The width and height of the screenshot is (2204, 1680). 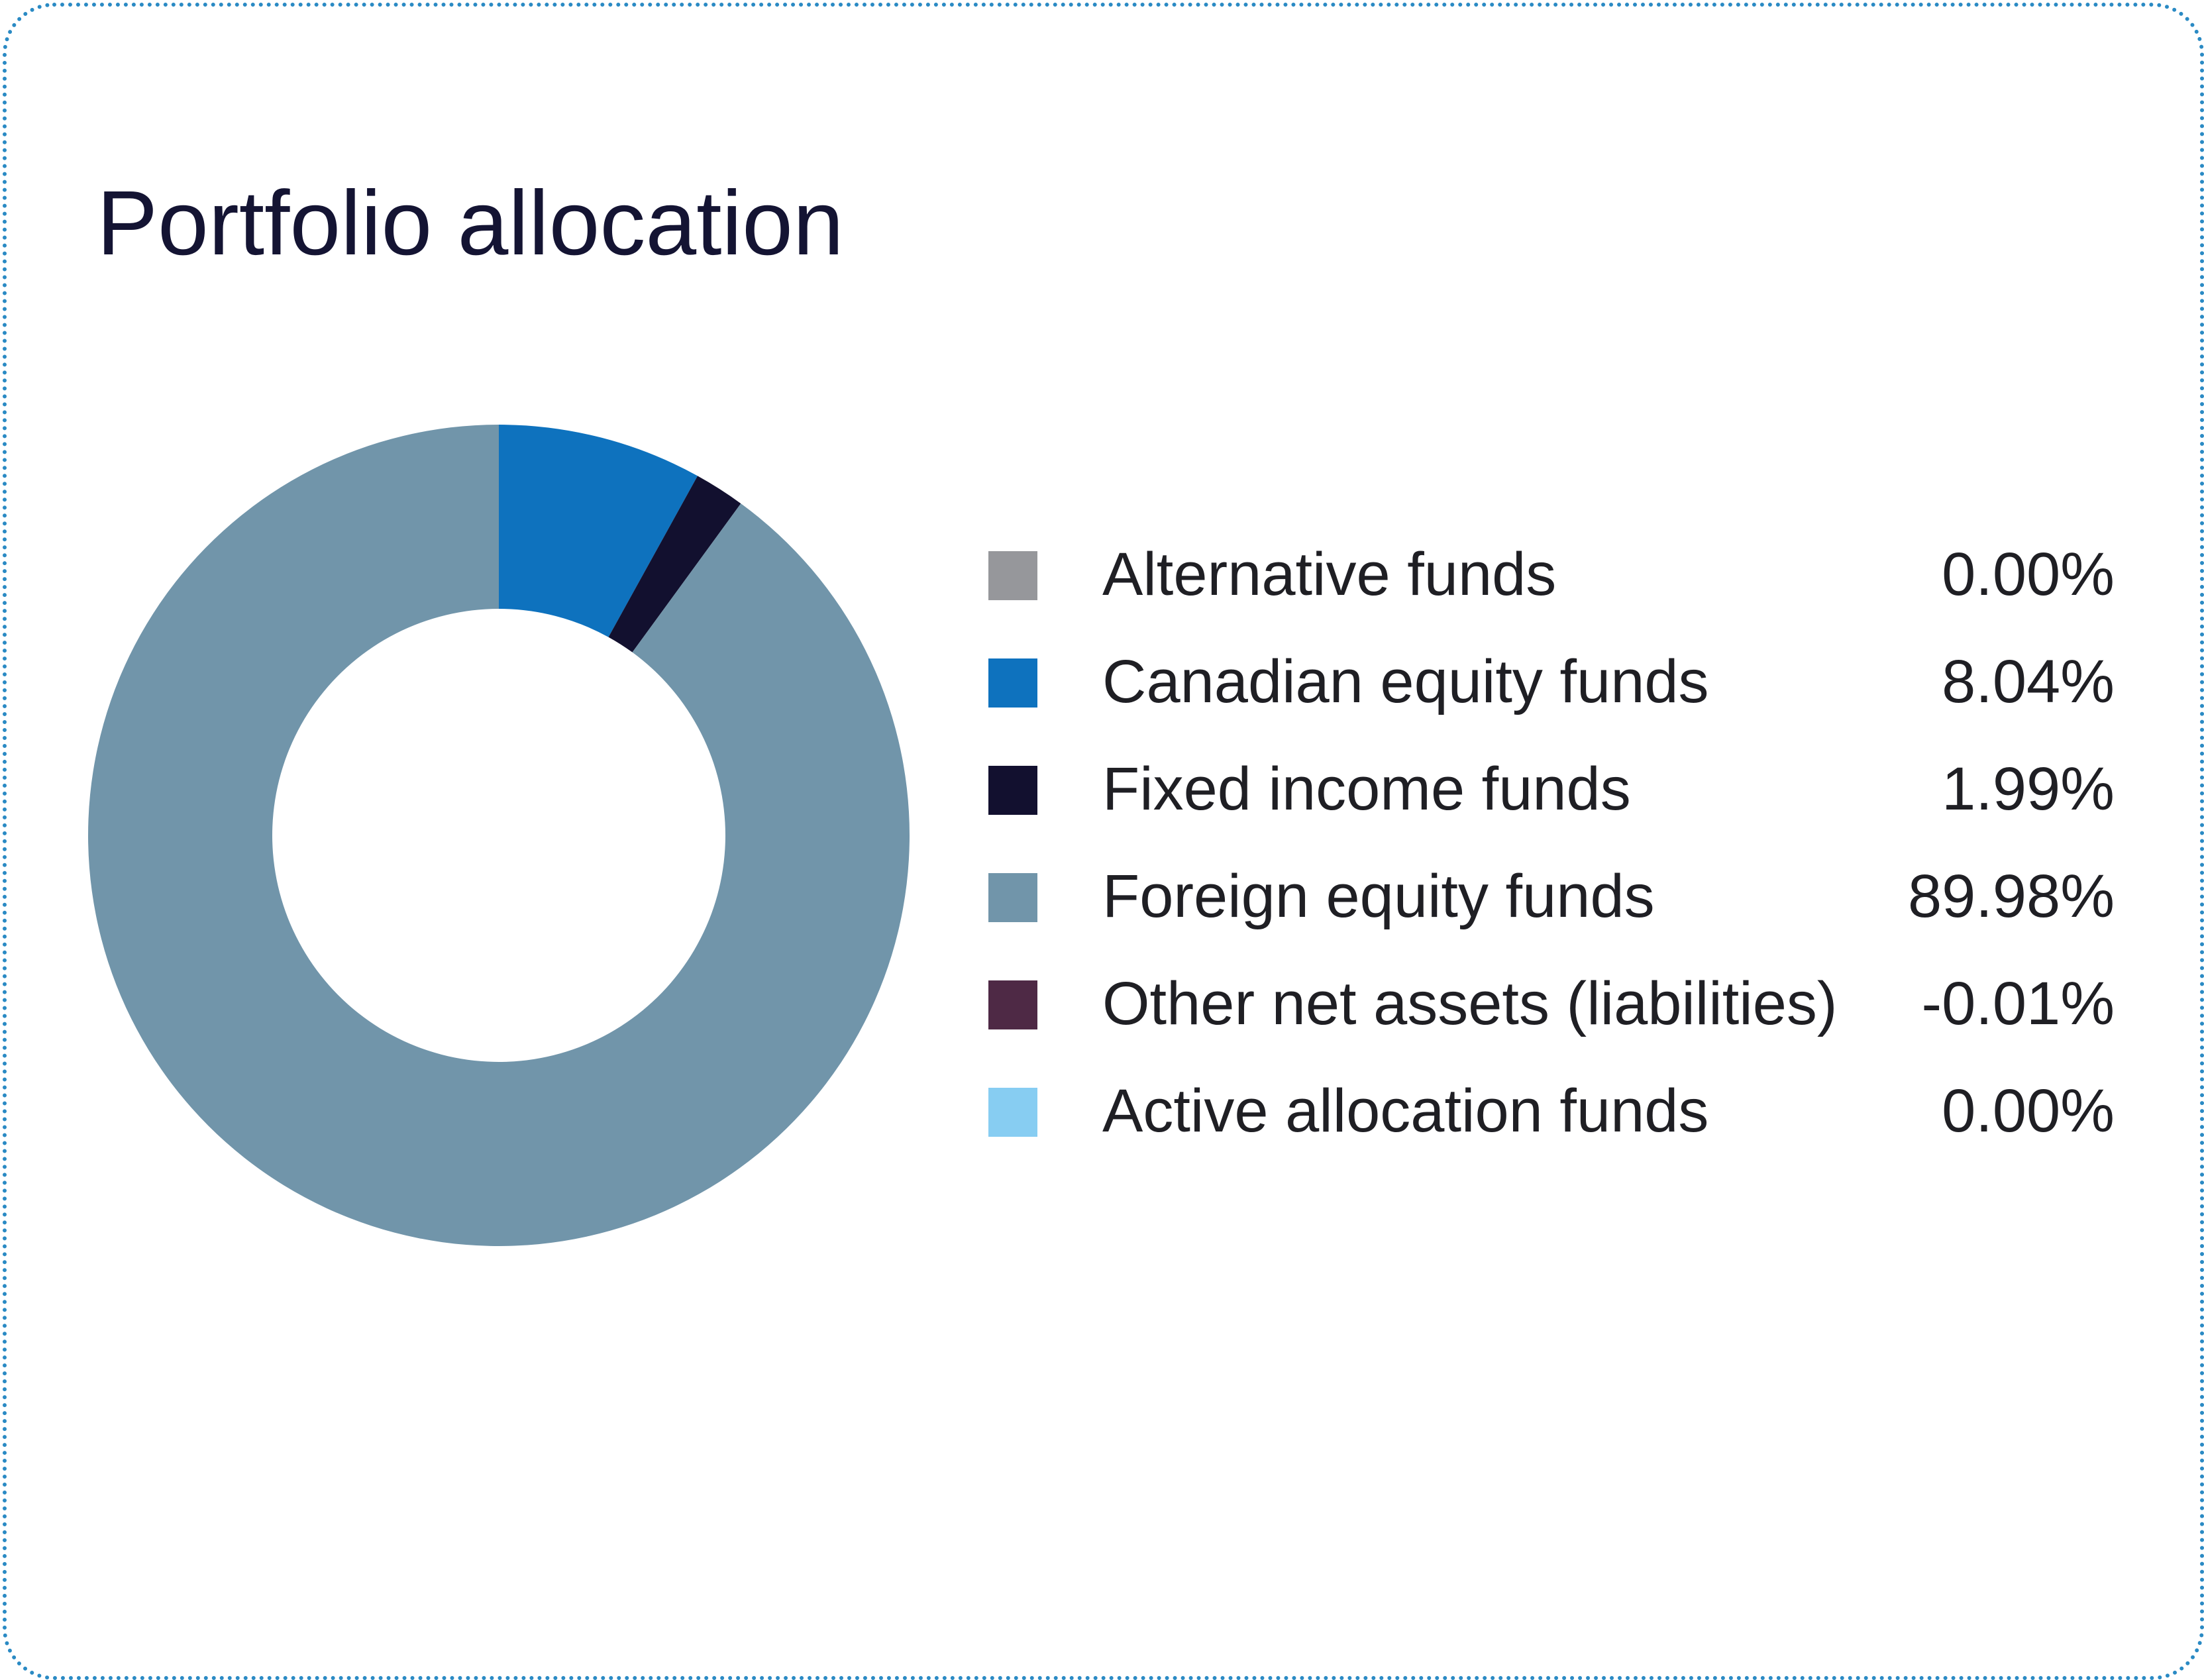 What do you see at coordinates (2018, 1003) in the screenshot?
I see `legend-value: -0.01%` at bounding box center [2018, 1003].